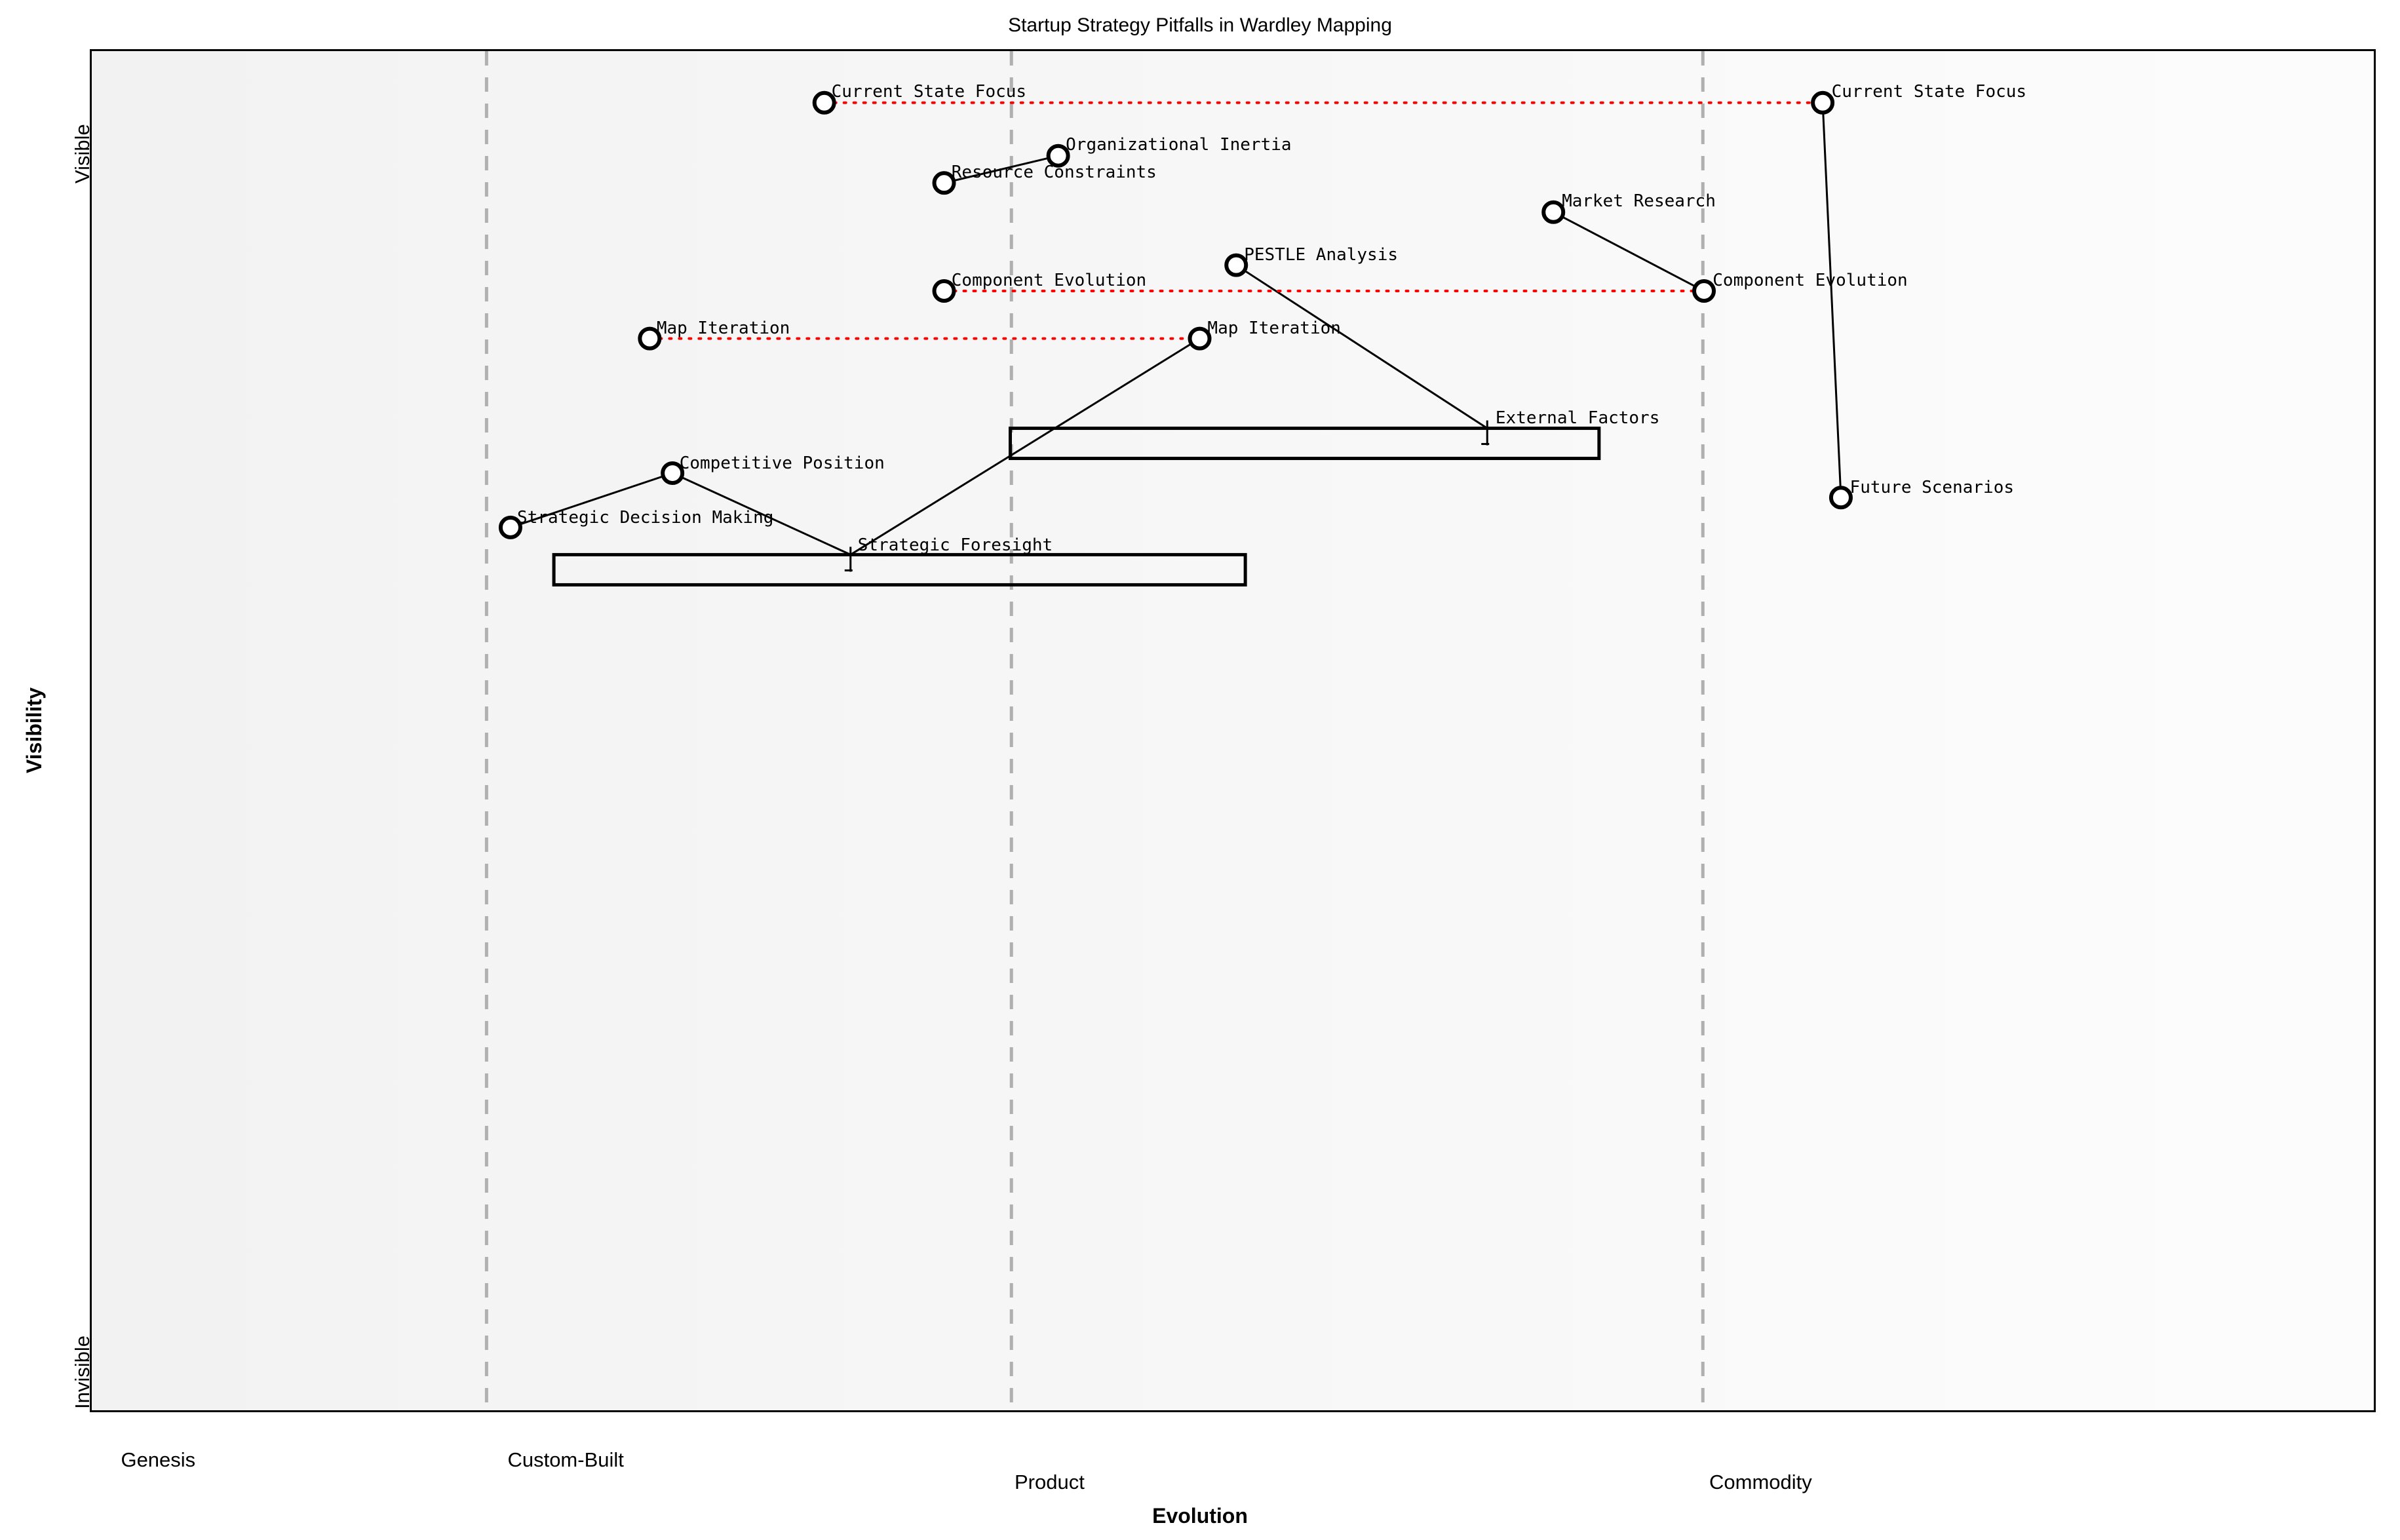  What do you see at coordinates (158, 1460) in the screenshot?
I see `x-tick-genesis-label: Genesis` at bounding box center [158, 1460].